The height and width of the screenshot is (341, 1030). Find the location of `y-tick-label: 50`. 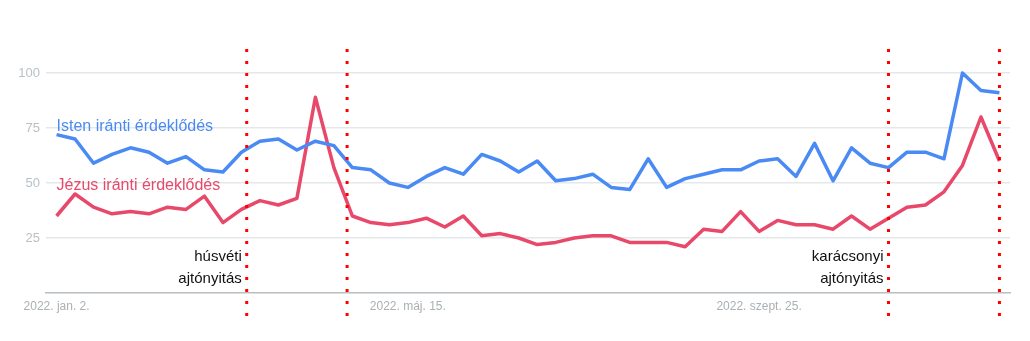

y-tick-label: 50 is located at coordinates (32, 182).